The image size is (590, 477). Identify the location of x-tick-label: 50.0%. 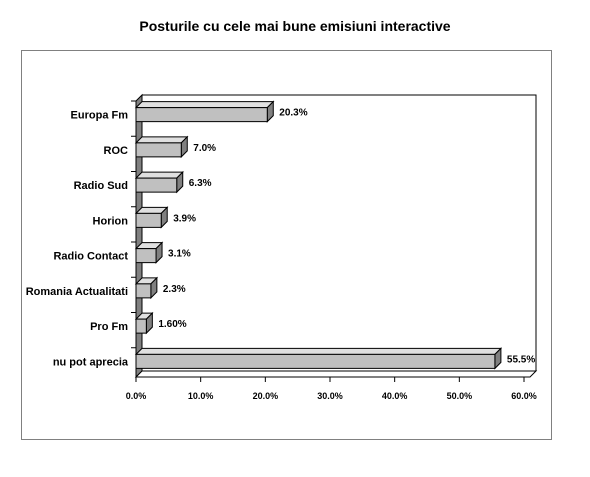
(460, 396).